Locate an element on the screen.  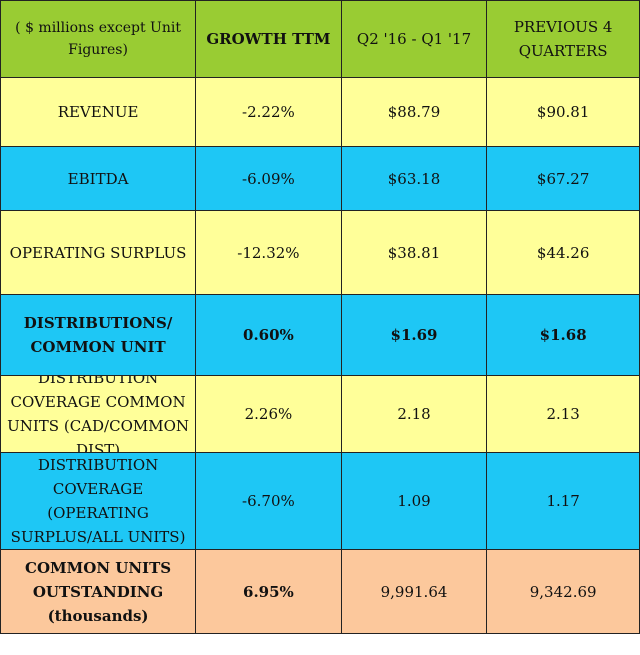
row-label: OPERATING SURPLUS is located at coordinates (98, 252).